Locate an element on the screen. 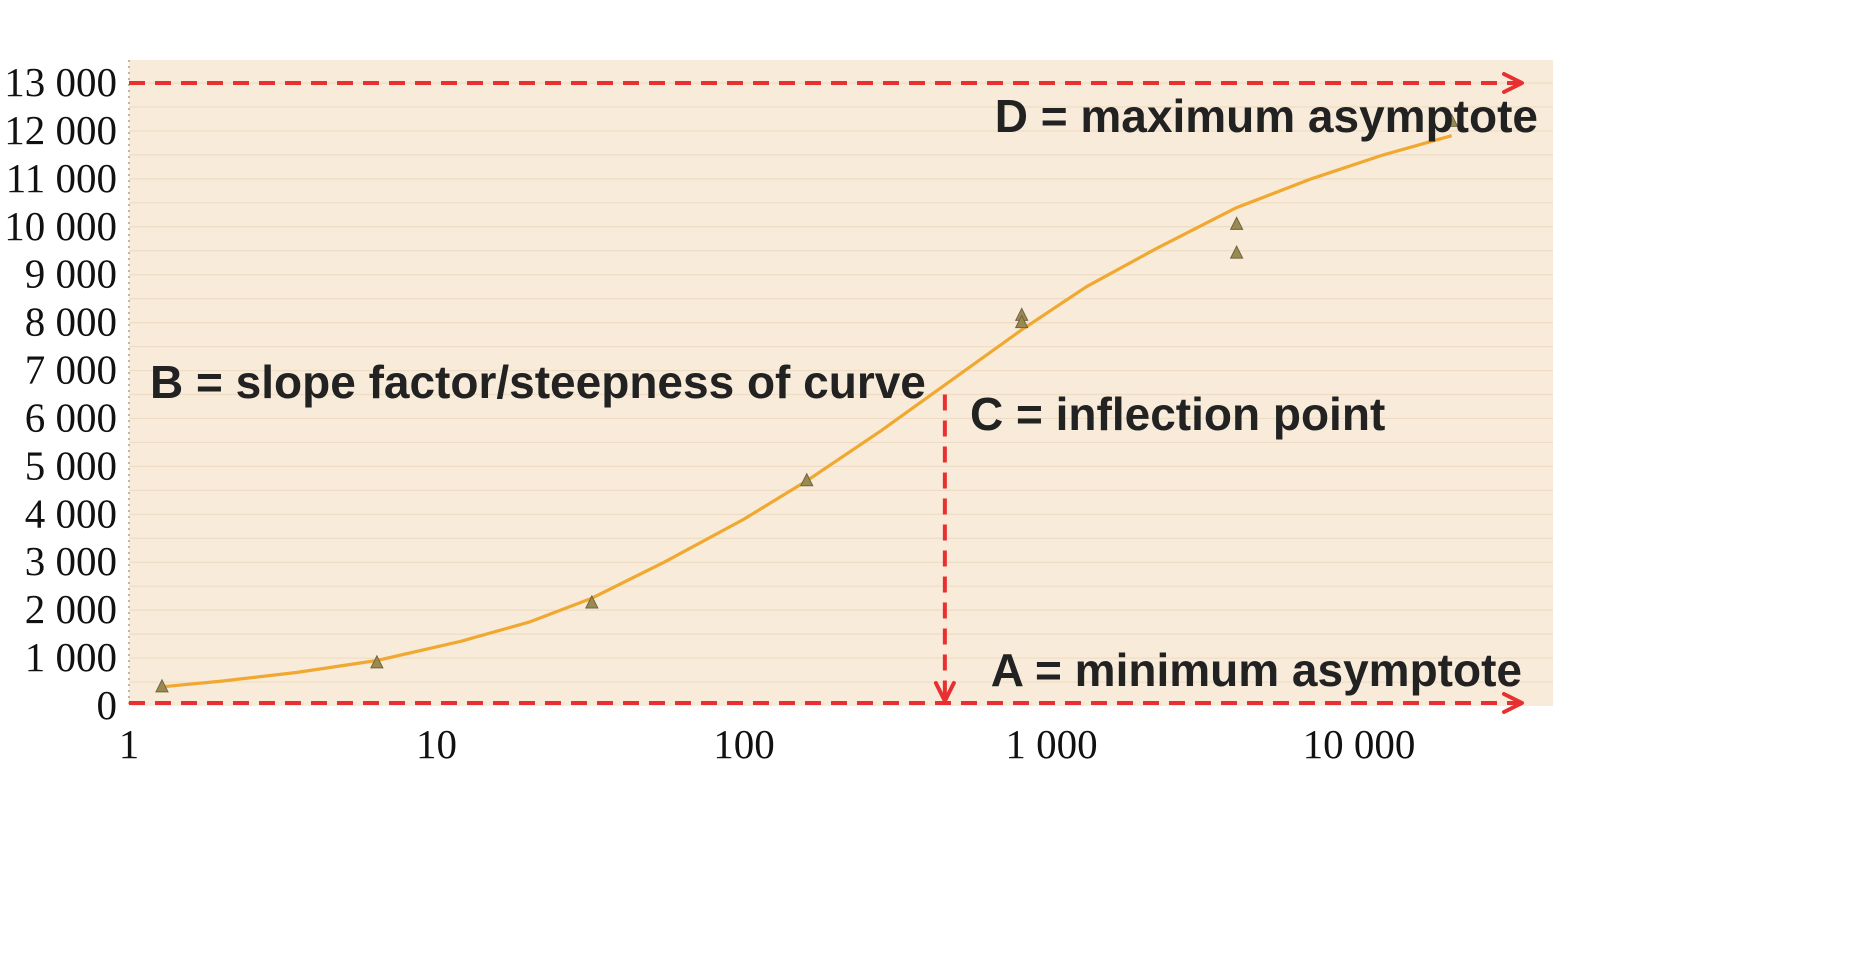 The image size is (1853, 956). y-tick-label: 10 000 is located at coordinates (60, 226).